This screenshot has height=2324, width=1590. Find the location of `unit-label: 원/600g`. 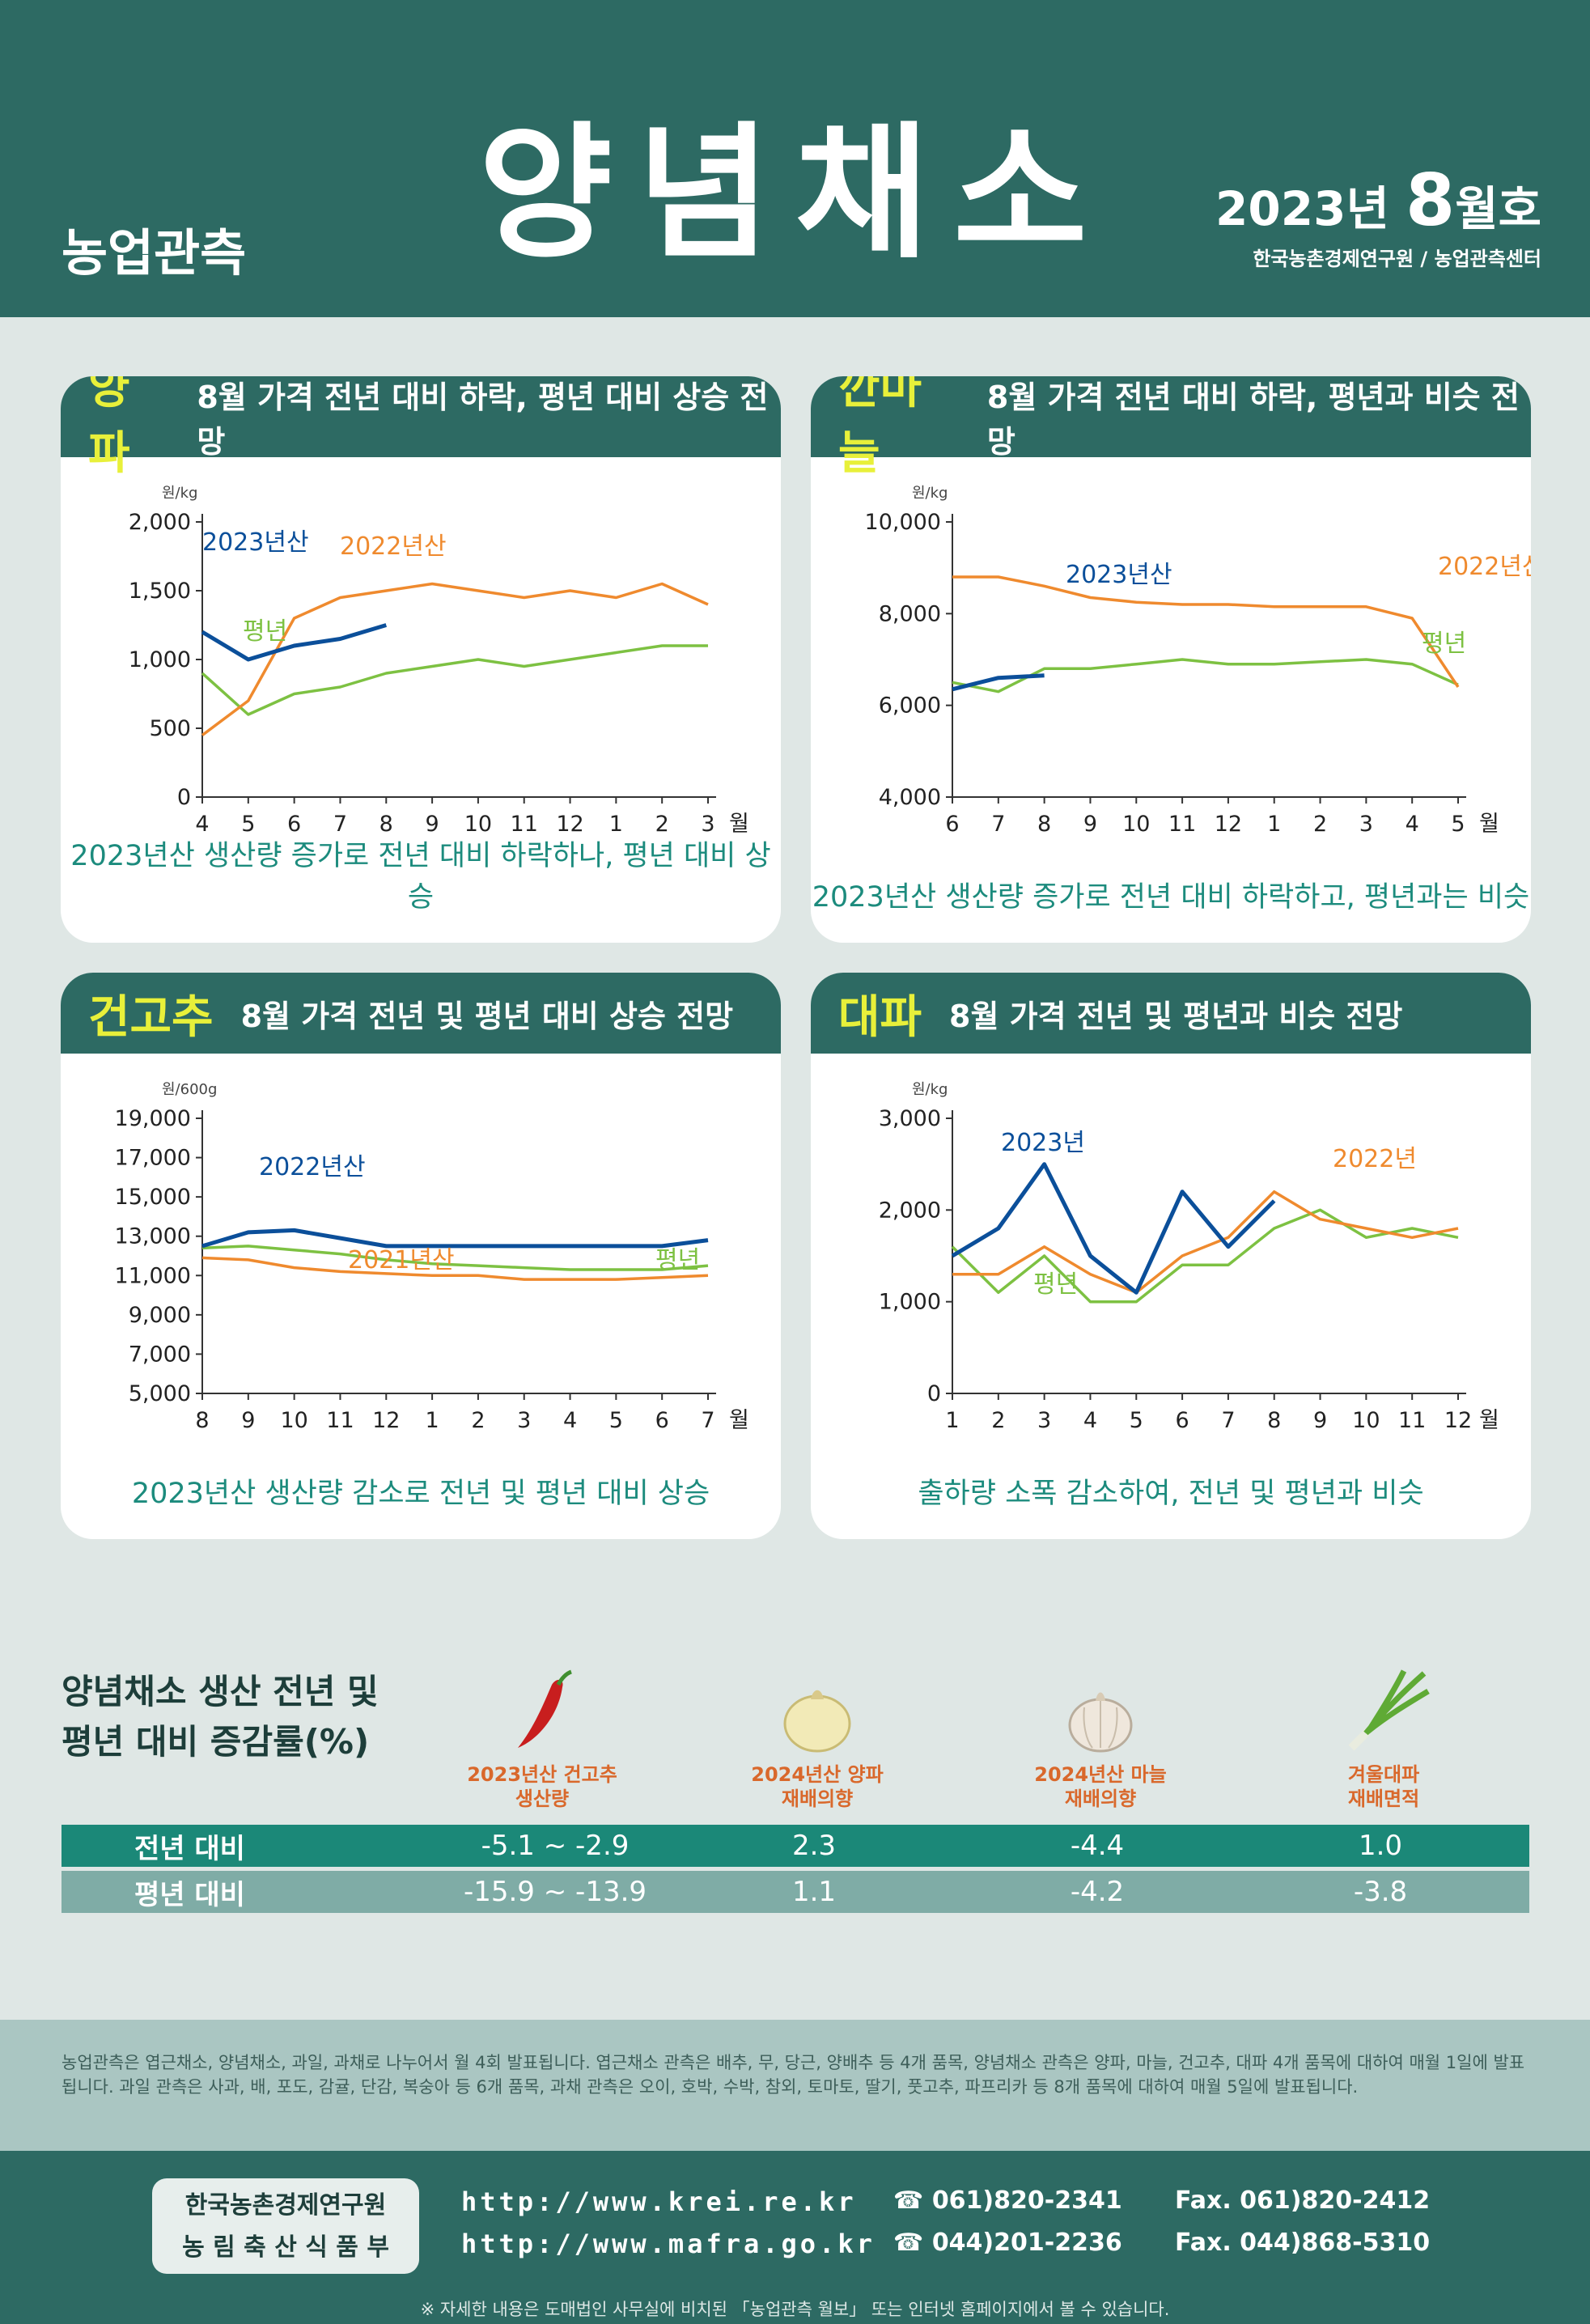

unit-label: 원/600g is located at coordinates (189, 1089).